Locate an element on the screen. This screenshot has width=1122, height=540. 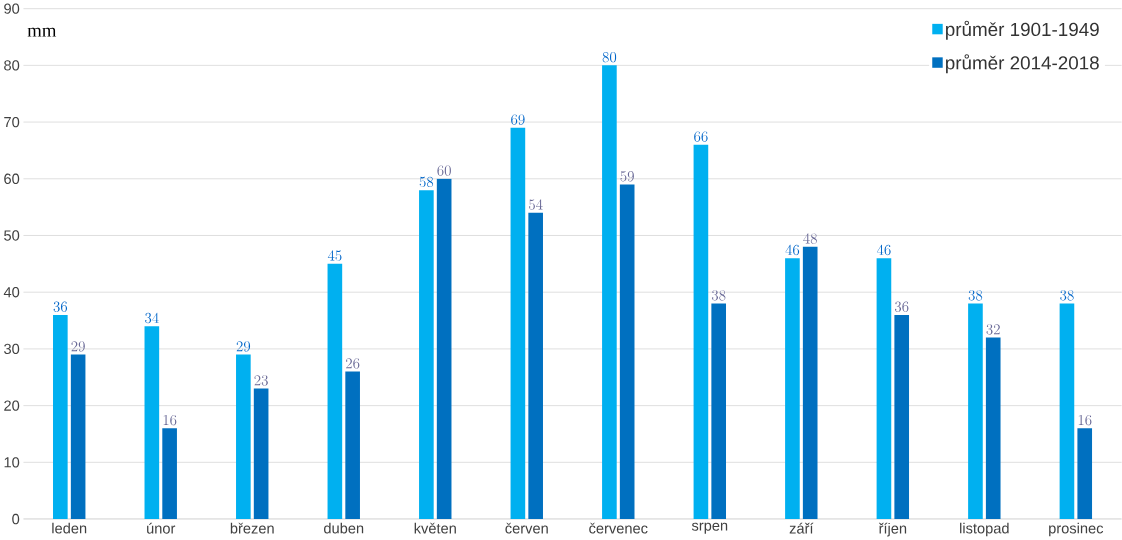
y-tick-label: 20 is located at coordinates (12, 405).